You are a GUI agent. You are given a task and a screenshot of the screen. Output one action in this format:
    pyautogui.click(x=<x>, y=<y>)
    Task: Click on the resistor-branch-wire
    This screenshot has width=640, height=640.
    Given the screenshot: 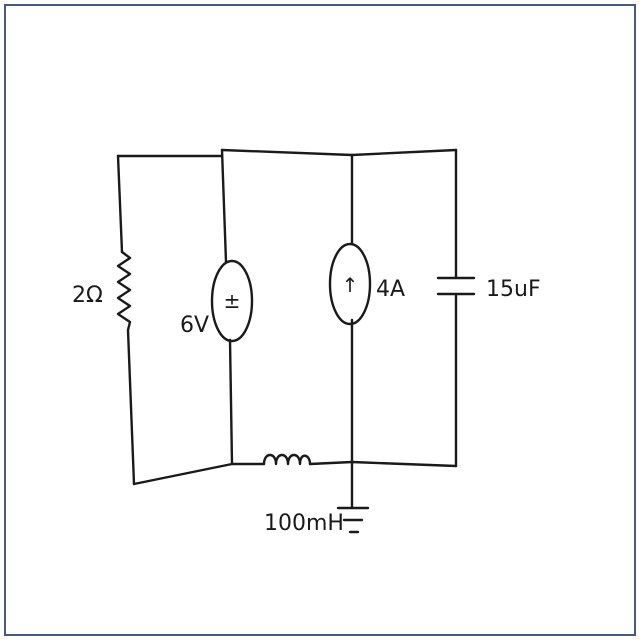 What is the action you would take?
    pyautogui.click(x=126, y=320)
    